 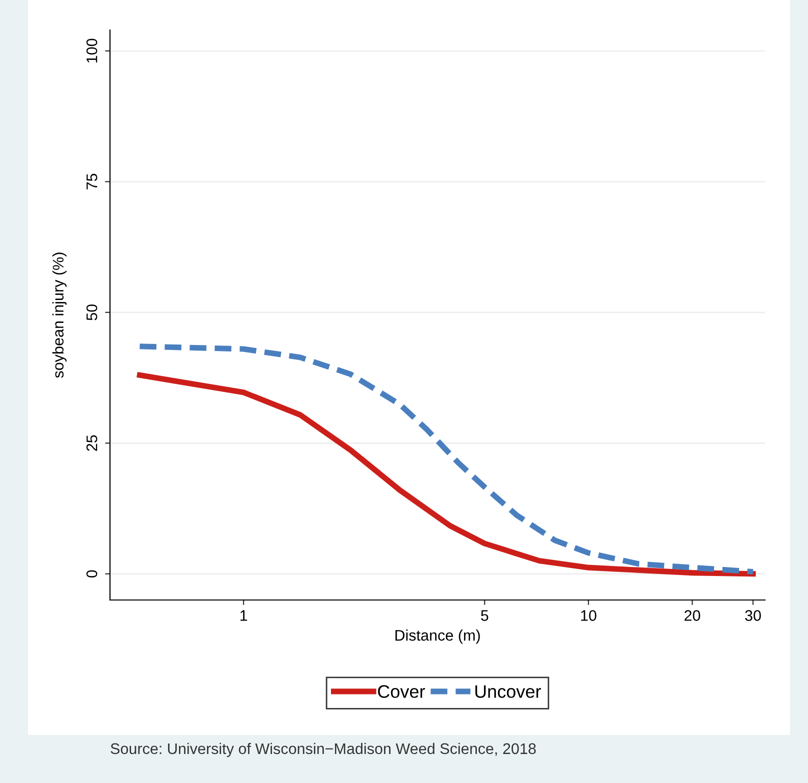 What do you see at coordinates (753, 615) in the screenshot?
I see `x-tick-label: 30` at bounding box center [753, 615].